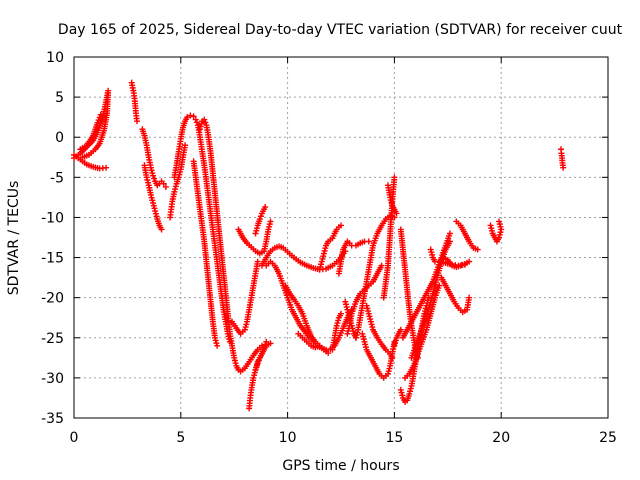 The image size is (640, 480). I want to click on y-tick-label: -30, so click(52, 379).